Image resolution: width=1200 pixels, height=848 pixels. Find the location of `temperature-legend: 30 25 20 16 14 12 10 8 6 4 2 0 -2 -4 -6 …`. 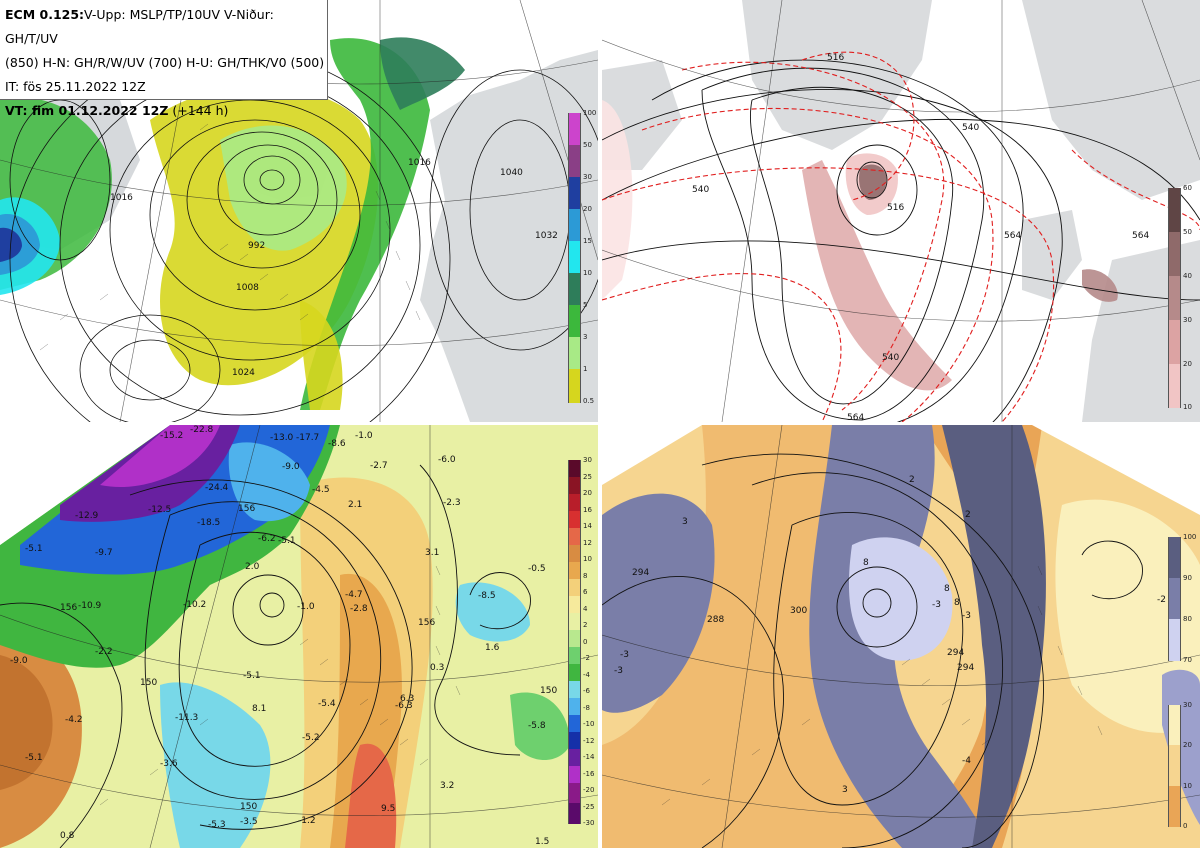

temperature-legend: 30 25 20 16 14 12 10 8 6 4 2 0 -2 -4 -6 … is located at coordinates (583, 641).